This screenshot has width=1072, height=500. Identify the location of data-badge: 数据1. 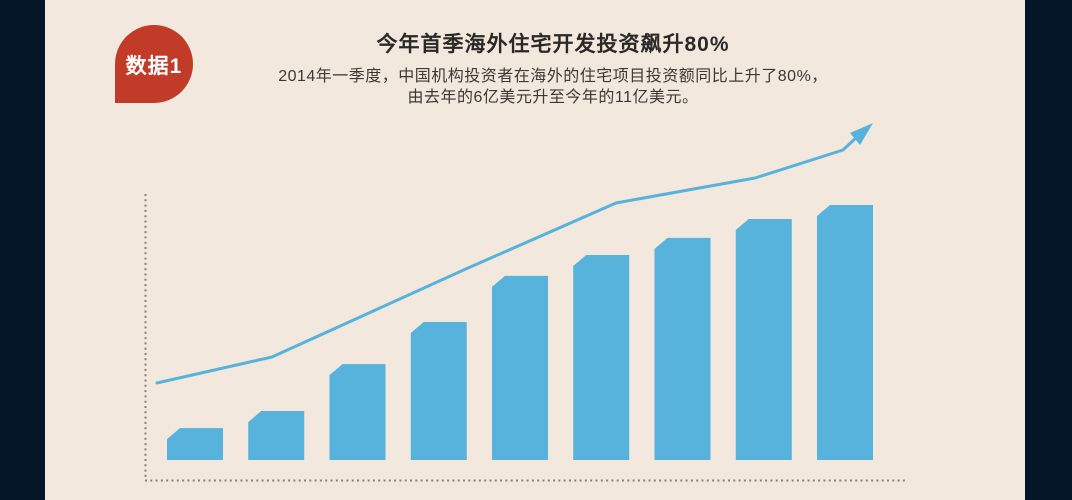
(154, 64).